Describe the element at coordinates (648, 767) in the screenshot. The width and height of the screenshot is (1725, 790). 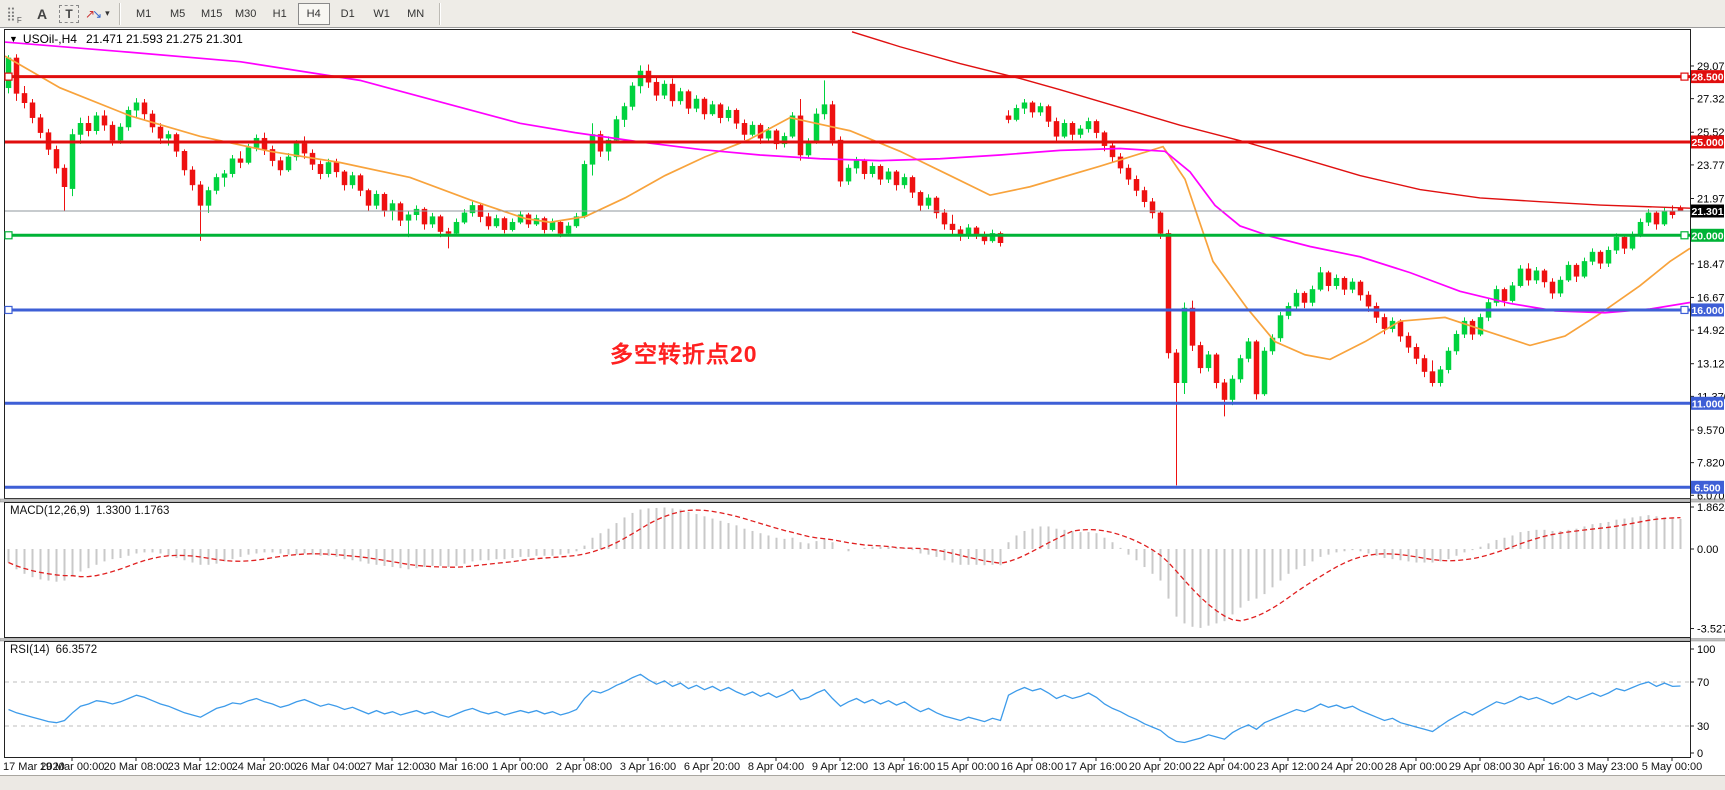
I see `date-axis-label: 3 Apr 16:00` at that location.